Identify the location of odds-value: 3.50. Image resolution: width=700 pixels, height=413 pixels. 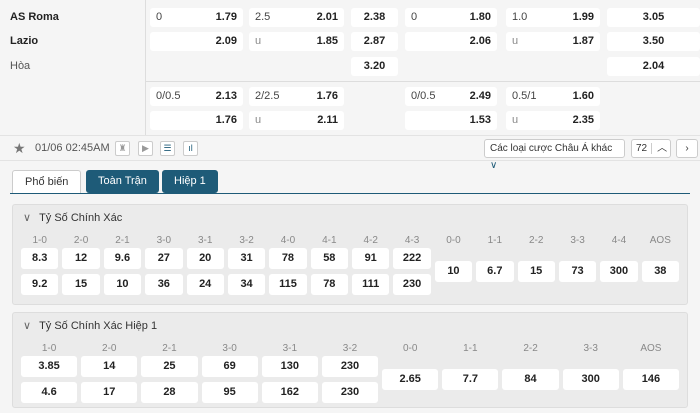
(653, 41).